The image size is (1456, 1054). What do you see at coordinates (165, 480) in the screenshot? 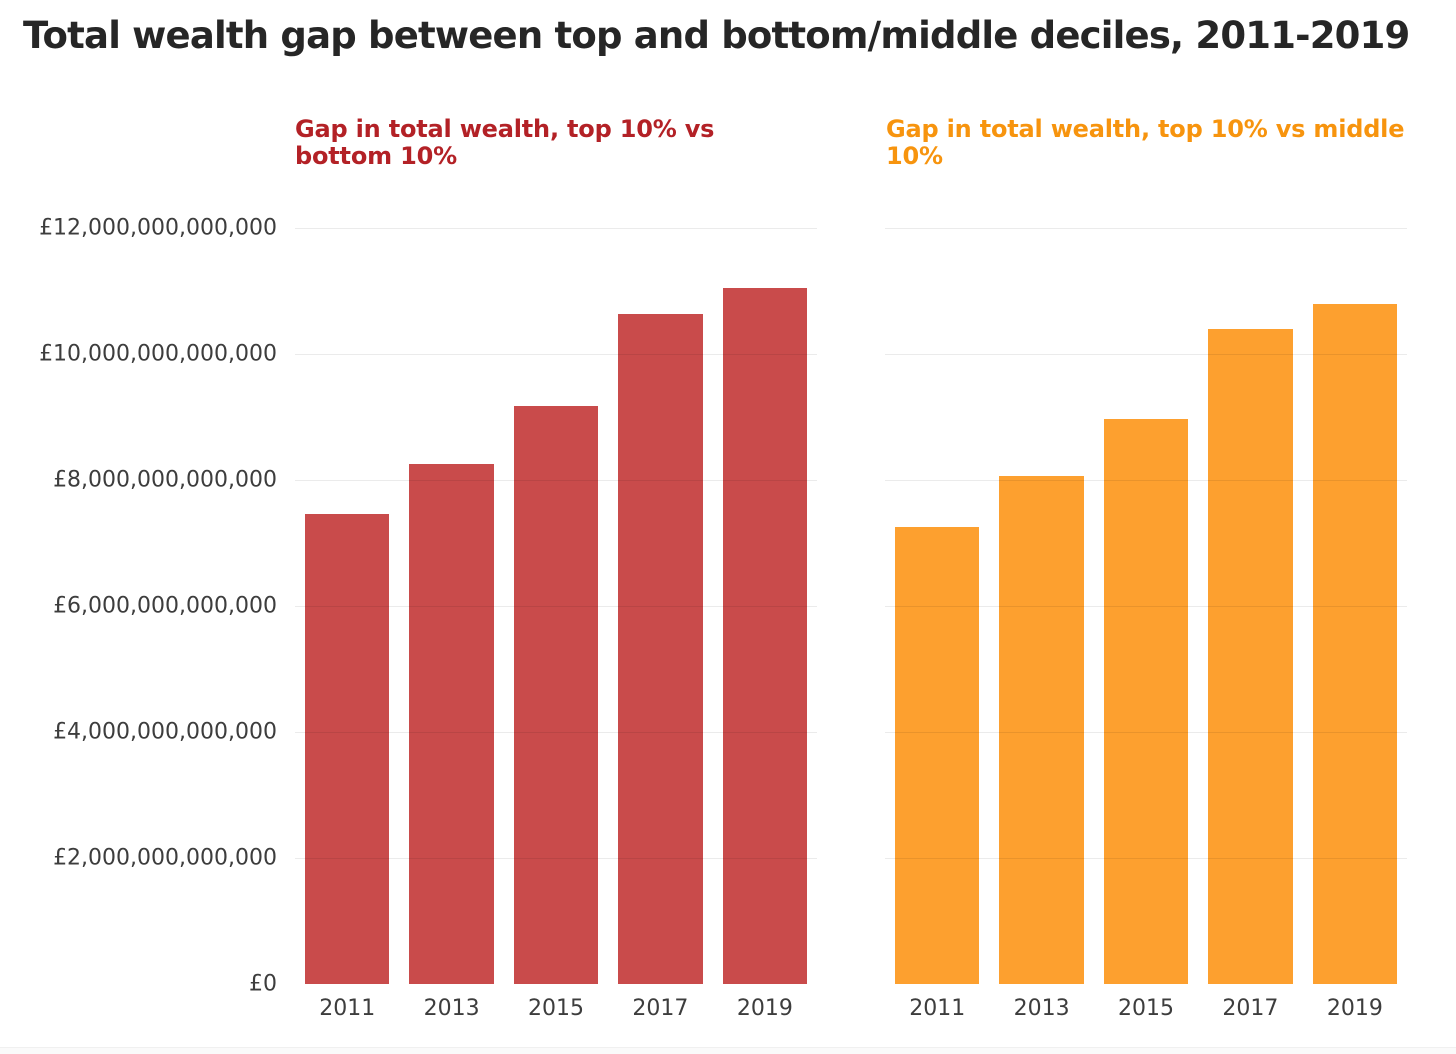
I see `y-tick-label: £8,000,000,000,000` at bounding box center [165, 480].